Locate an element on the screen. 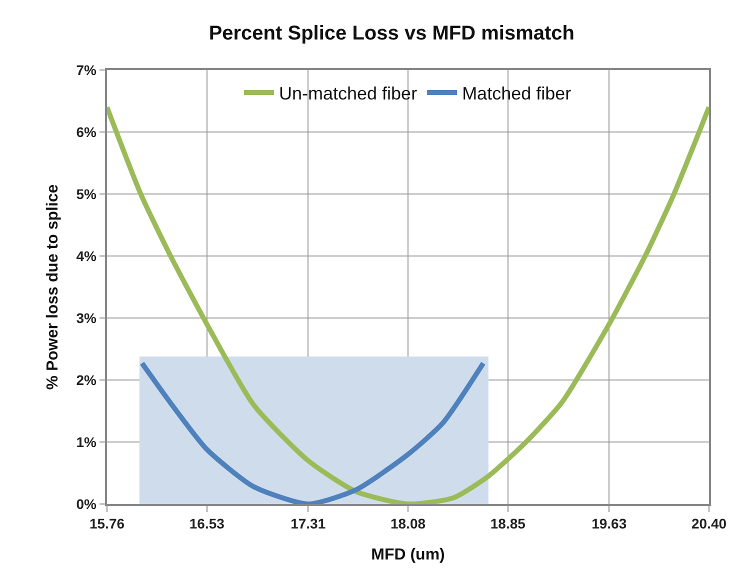 This screenshot has height=587, width=739. x-tick-label: 18.08 is located at coordinates (408, 524).